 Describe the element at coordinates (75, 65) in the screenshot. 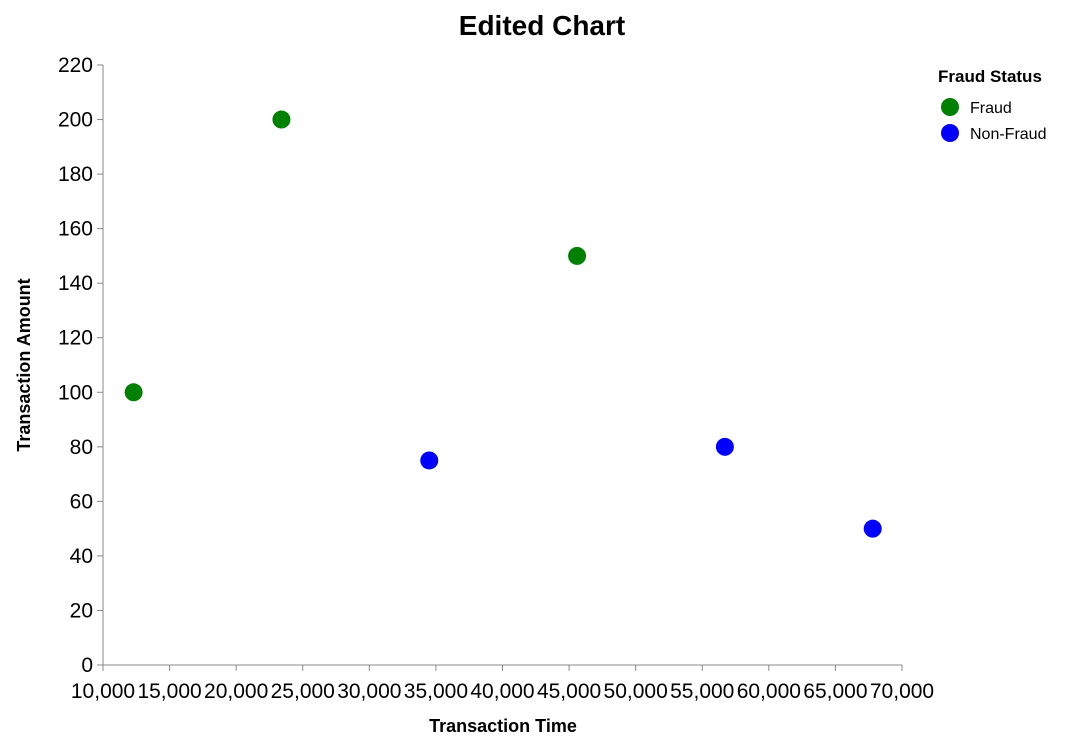

I see `y-tick-label: 220` at that location.